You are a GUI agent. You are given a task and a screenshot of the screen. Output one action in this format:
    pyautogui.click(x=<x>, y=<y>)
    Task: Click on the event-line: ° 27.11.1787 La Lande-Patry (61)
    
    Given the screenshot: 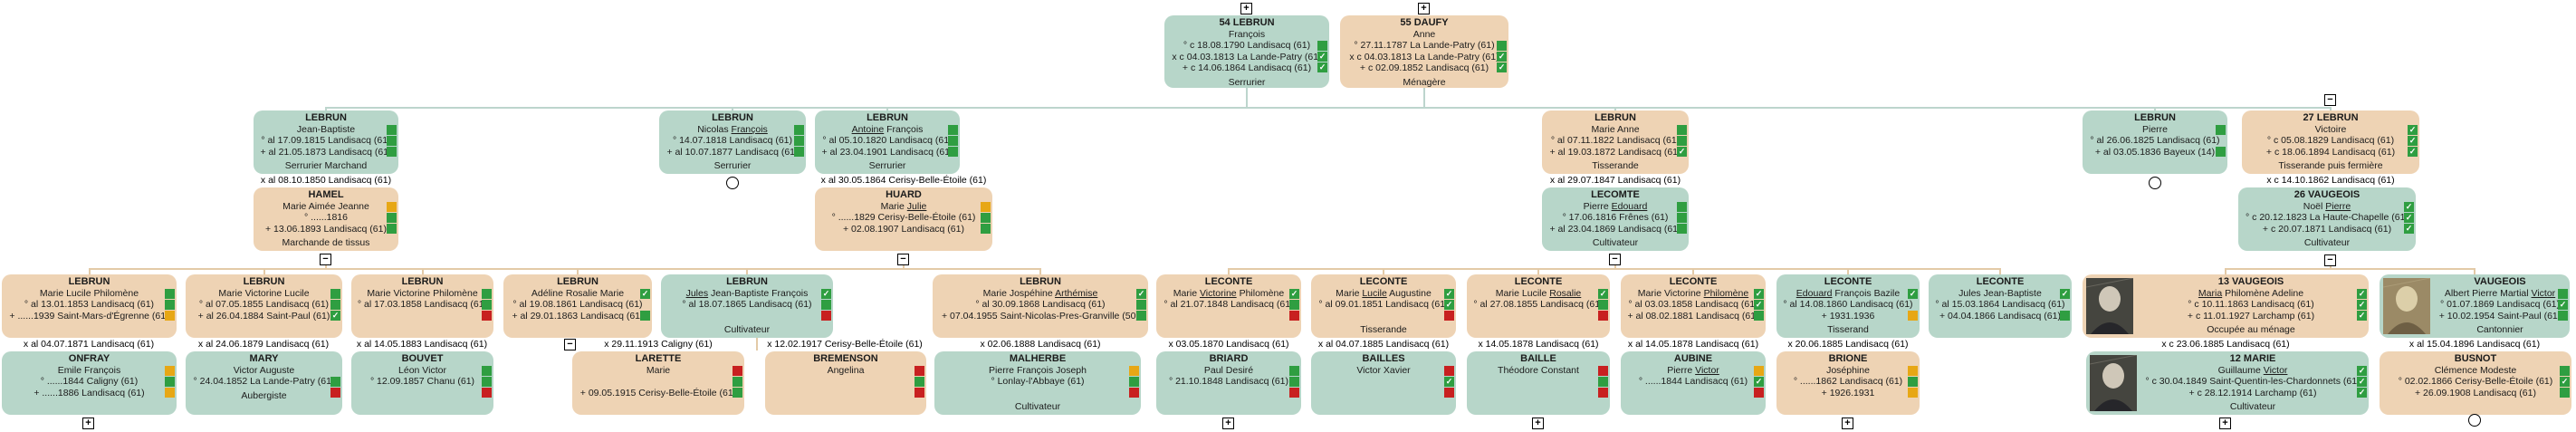 What is the action you would take?
    pyautogui.click(x=1424, y=45)
    